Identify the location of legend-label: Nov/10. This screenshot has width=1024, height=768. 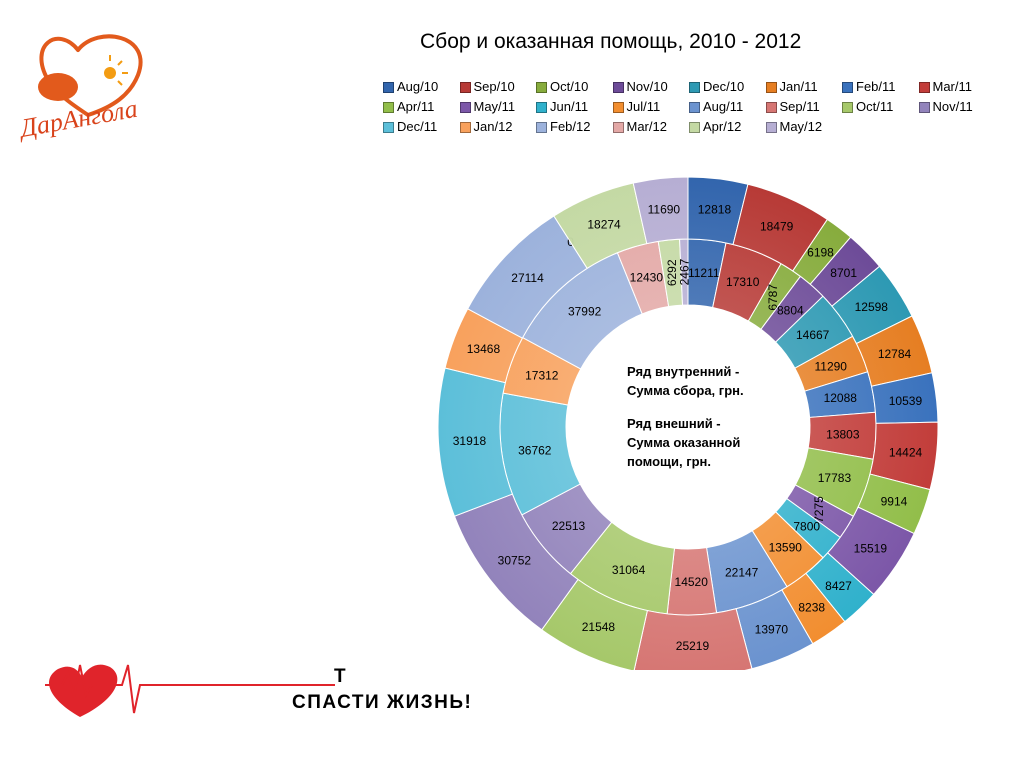
(647, 86).